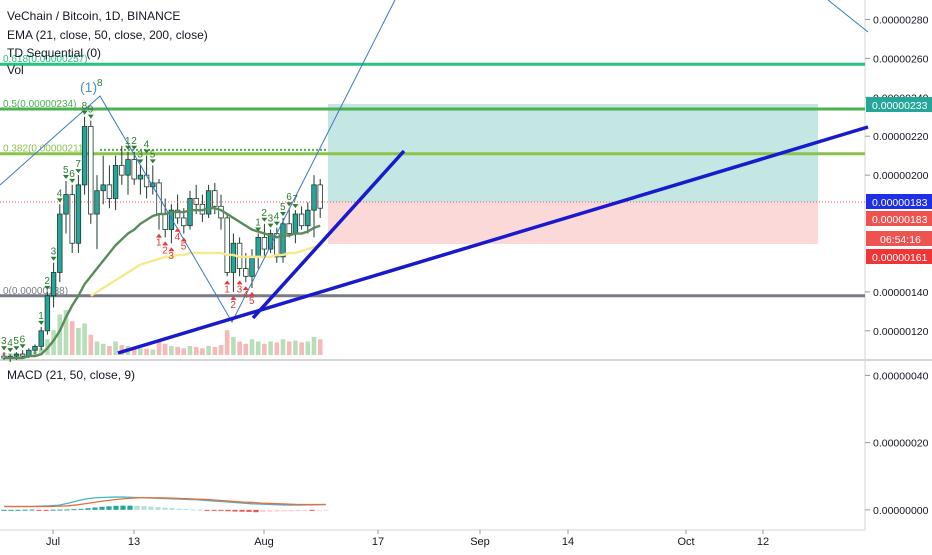 The image size is (932, 555). What do you see at coordinates (900, 106) in the screenshot?
I see `target-price-text: 0.00000233` at bounding box center [900, 106].